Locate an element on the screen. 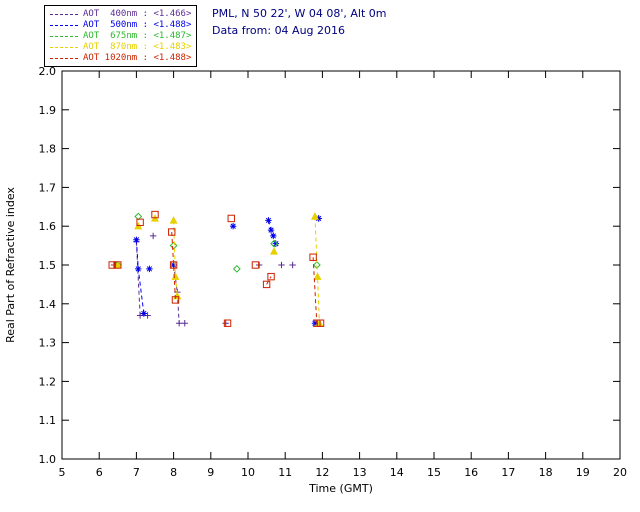  x-tick-label: 10 is located at coordinates (248, 472).